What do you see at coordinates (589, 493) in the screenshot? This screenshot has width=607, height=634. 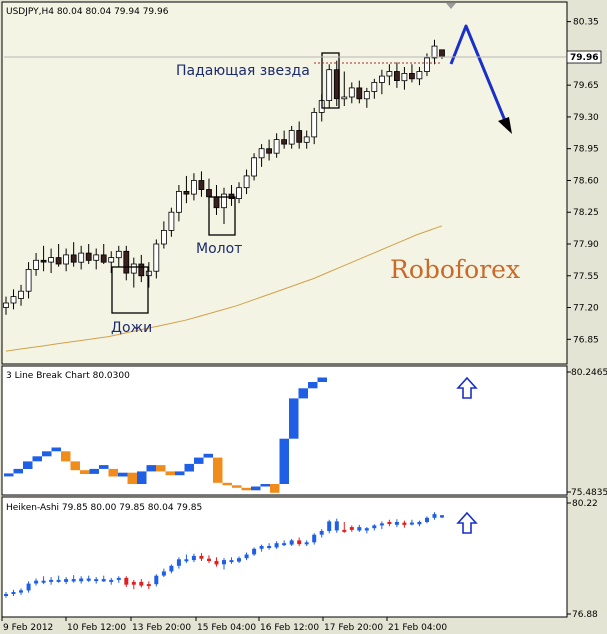 I see `line-break-tick-label: 75.4835` at bounding box center [589, 493].